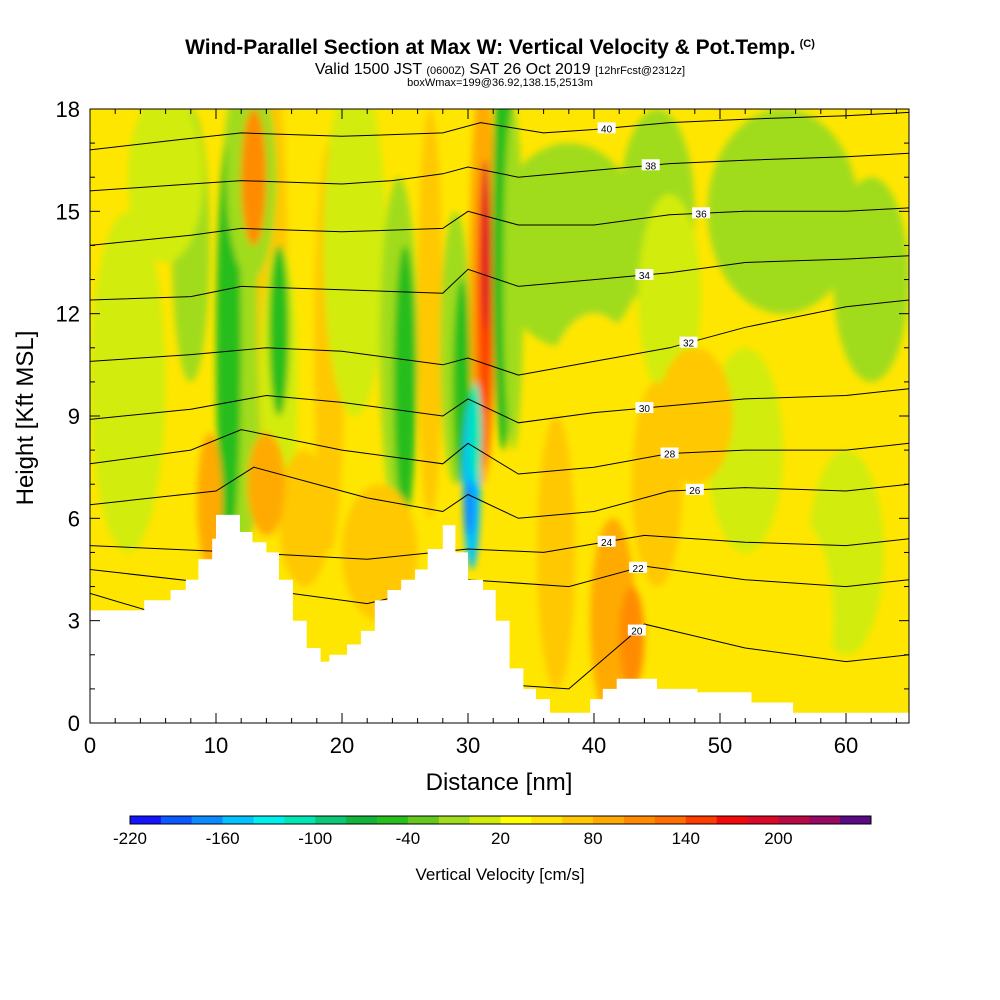 The image size is (1000, 1000). I want to click on contour-labels: 20 22 24 26 28 30 32 34 36 38 40, so click(654, 380).